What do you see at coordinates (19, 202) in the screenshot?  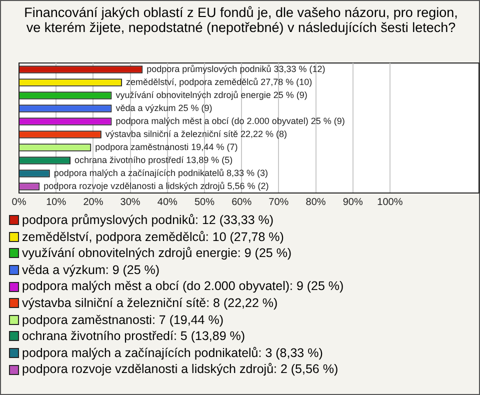 I see `x-tick-label: 0%` at bounding box center [19, 202].